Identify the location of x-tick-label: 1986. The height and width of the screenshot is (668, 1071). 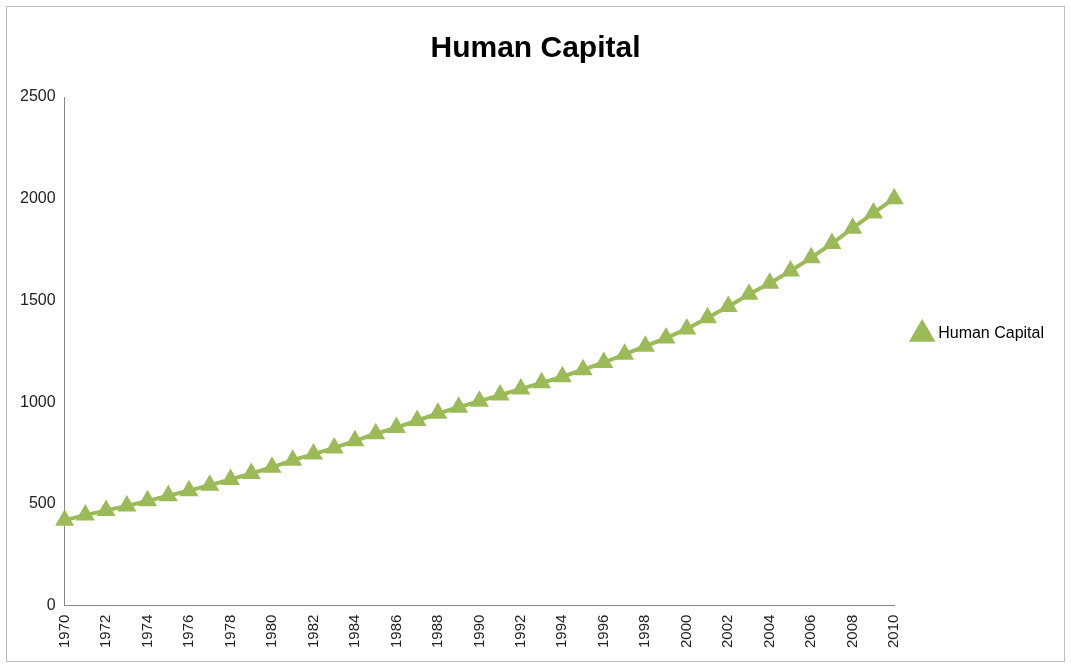
(395, 631).